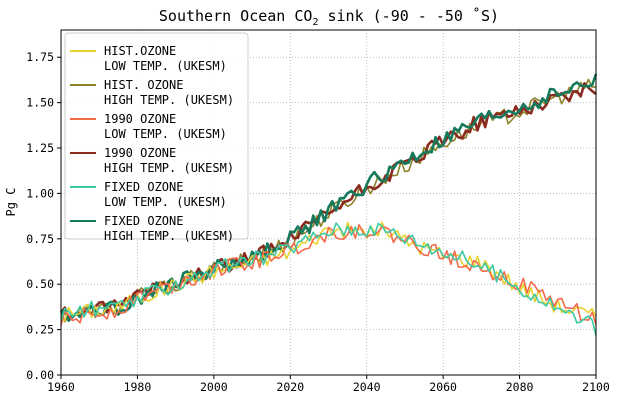  I want to click on y-axis-label: Pg C, so click(11, 202).